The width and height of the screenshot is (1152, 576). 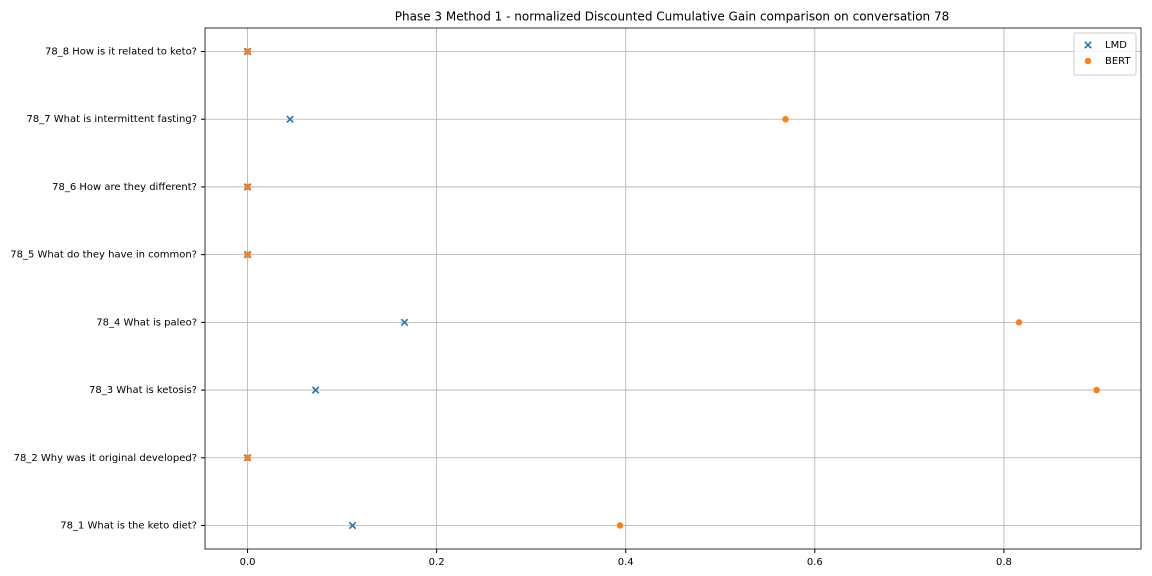 I want to click on y-tick-label: 78_4 What is paleo?, so click(x=146, y=322).